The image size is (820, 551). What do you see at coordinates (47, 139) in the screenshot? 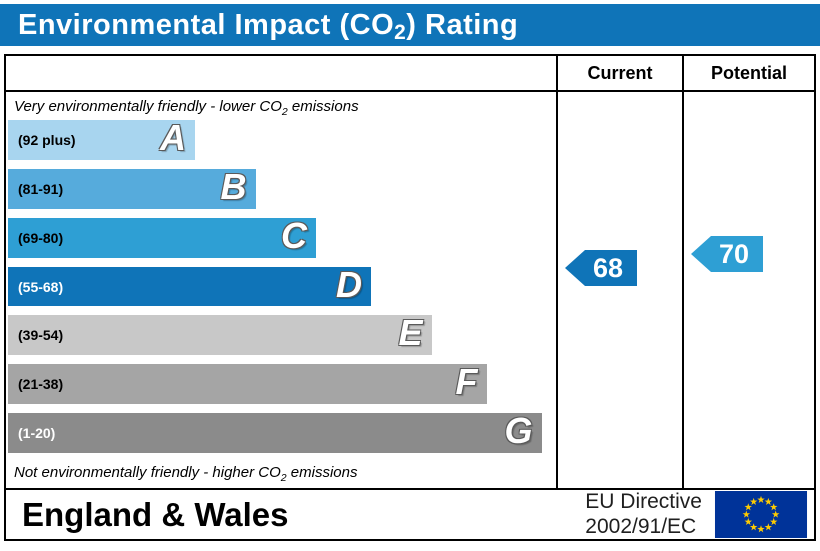
I see `band-a-range: (92 plus)` at bounding box center [47, 139].